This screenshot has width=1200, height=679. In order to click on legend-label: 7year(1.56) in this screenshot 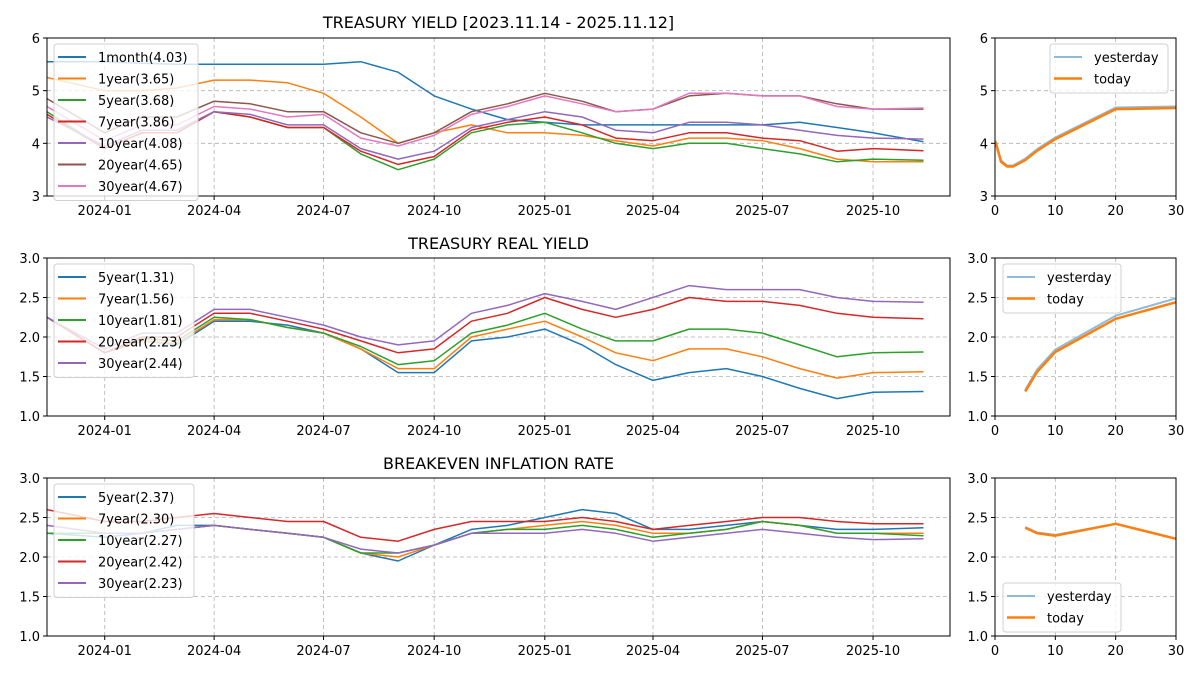, I will do `click(136, 300)`.